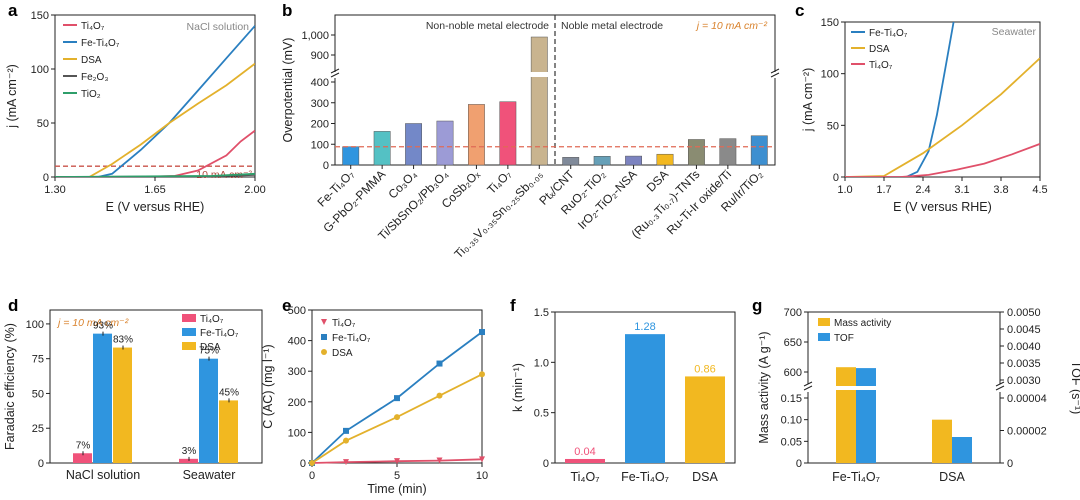 The width and height of the screenshot is (1080, 500). Describe the element at coordinates (210, 347) in the screenshot. I see `panel-d-legend-label: DSA` at that location.